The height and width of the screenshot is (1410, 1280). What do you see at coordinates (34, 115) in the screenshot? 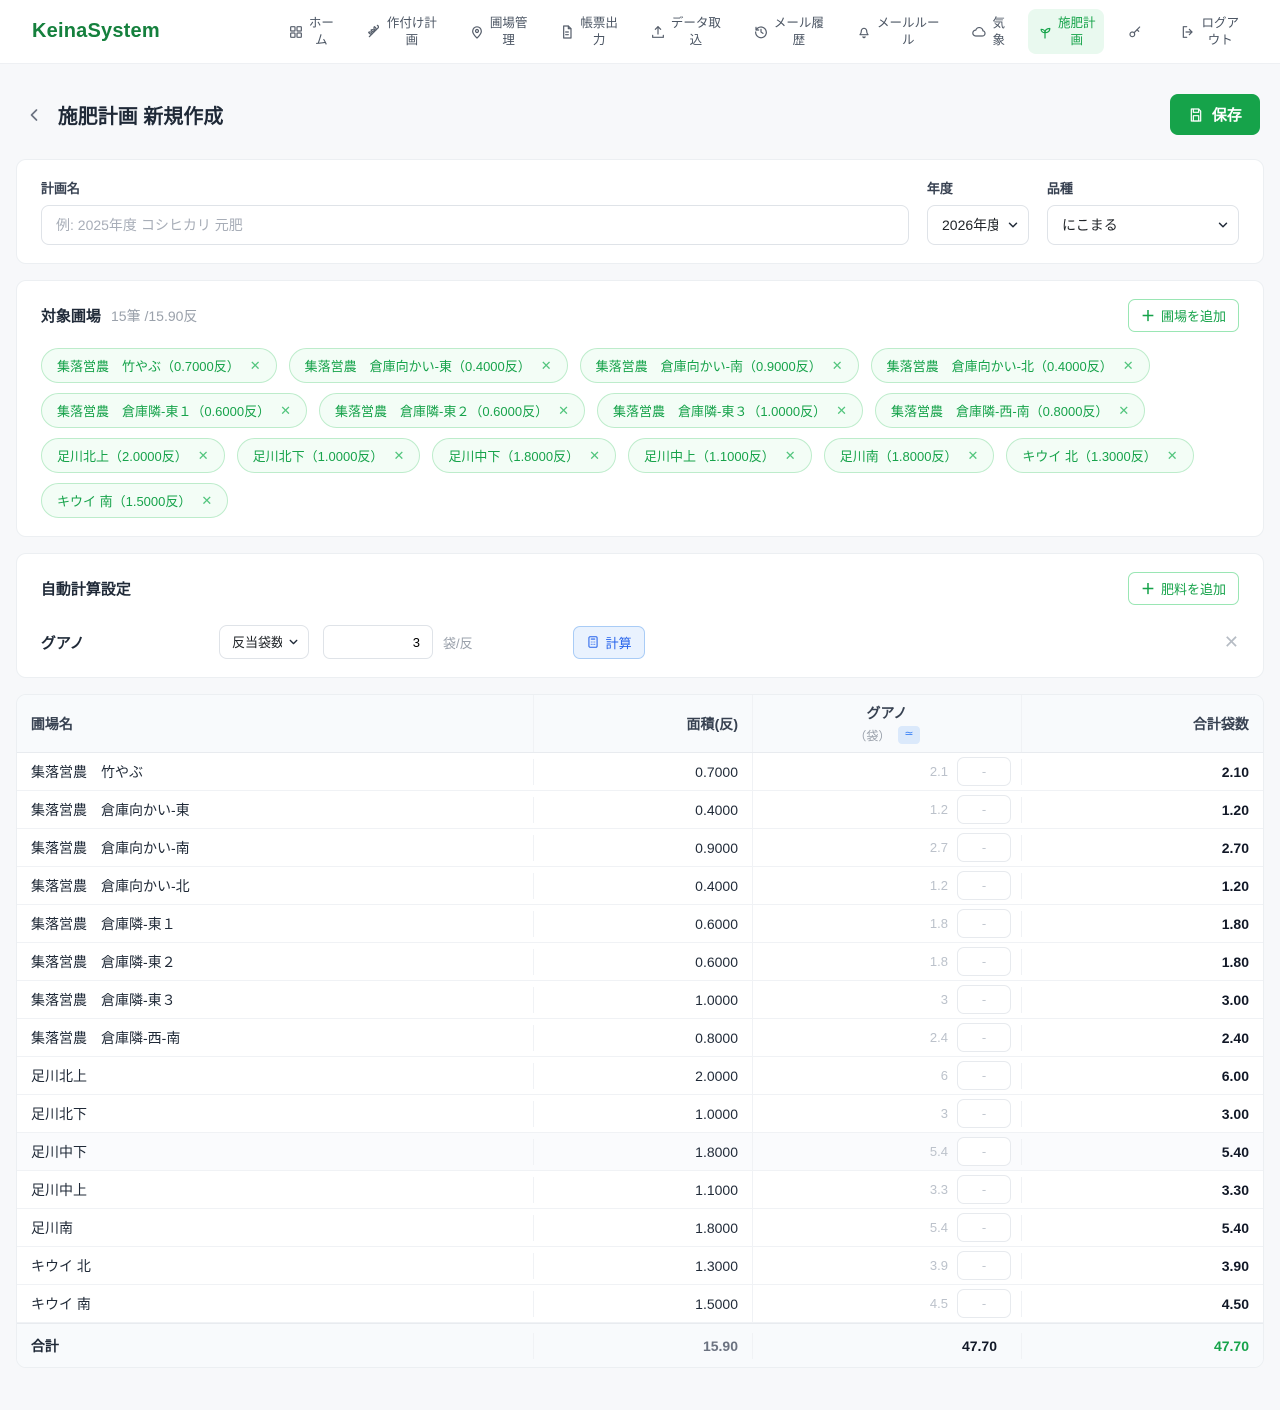
I see `back-button` at bounding box center [34, 115].